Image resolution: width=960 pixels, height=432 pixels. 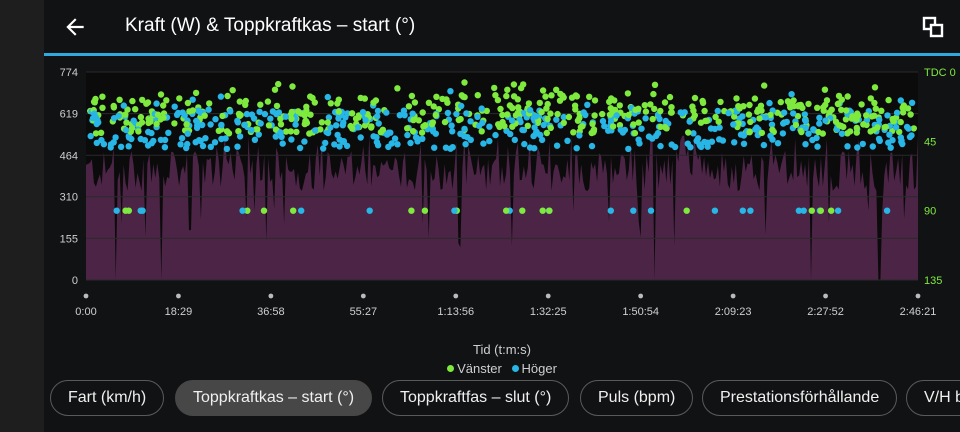 What do you see at coordinates (933, 398) in the screenshot?
I see `chip-balance: V/H b` at bounding box center [933, 398].